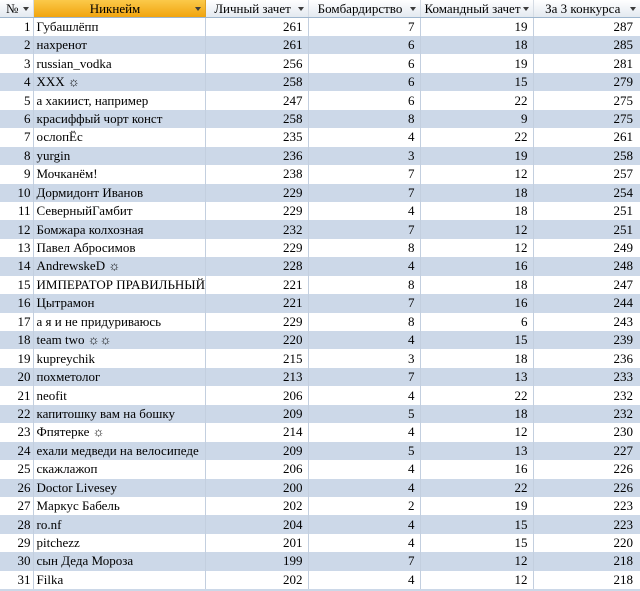 The image size is (640, 591). Describe the element at coordinates (586, 9) in the screenshot. I see `column-header-three-contests: За 3 конкурса` at that location.